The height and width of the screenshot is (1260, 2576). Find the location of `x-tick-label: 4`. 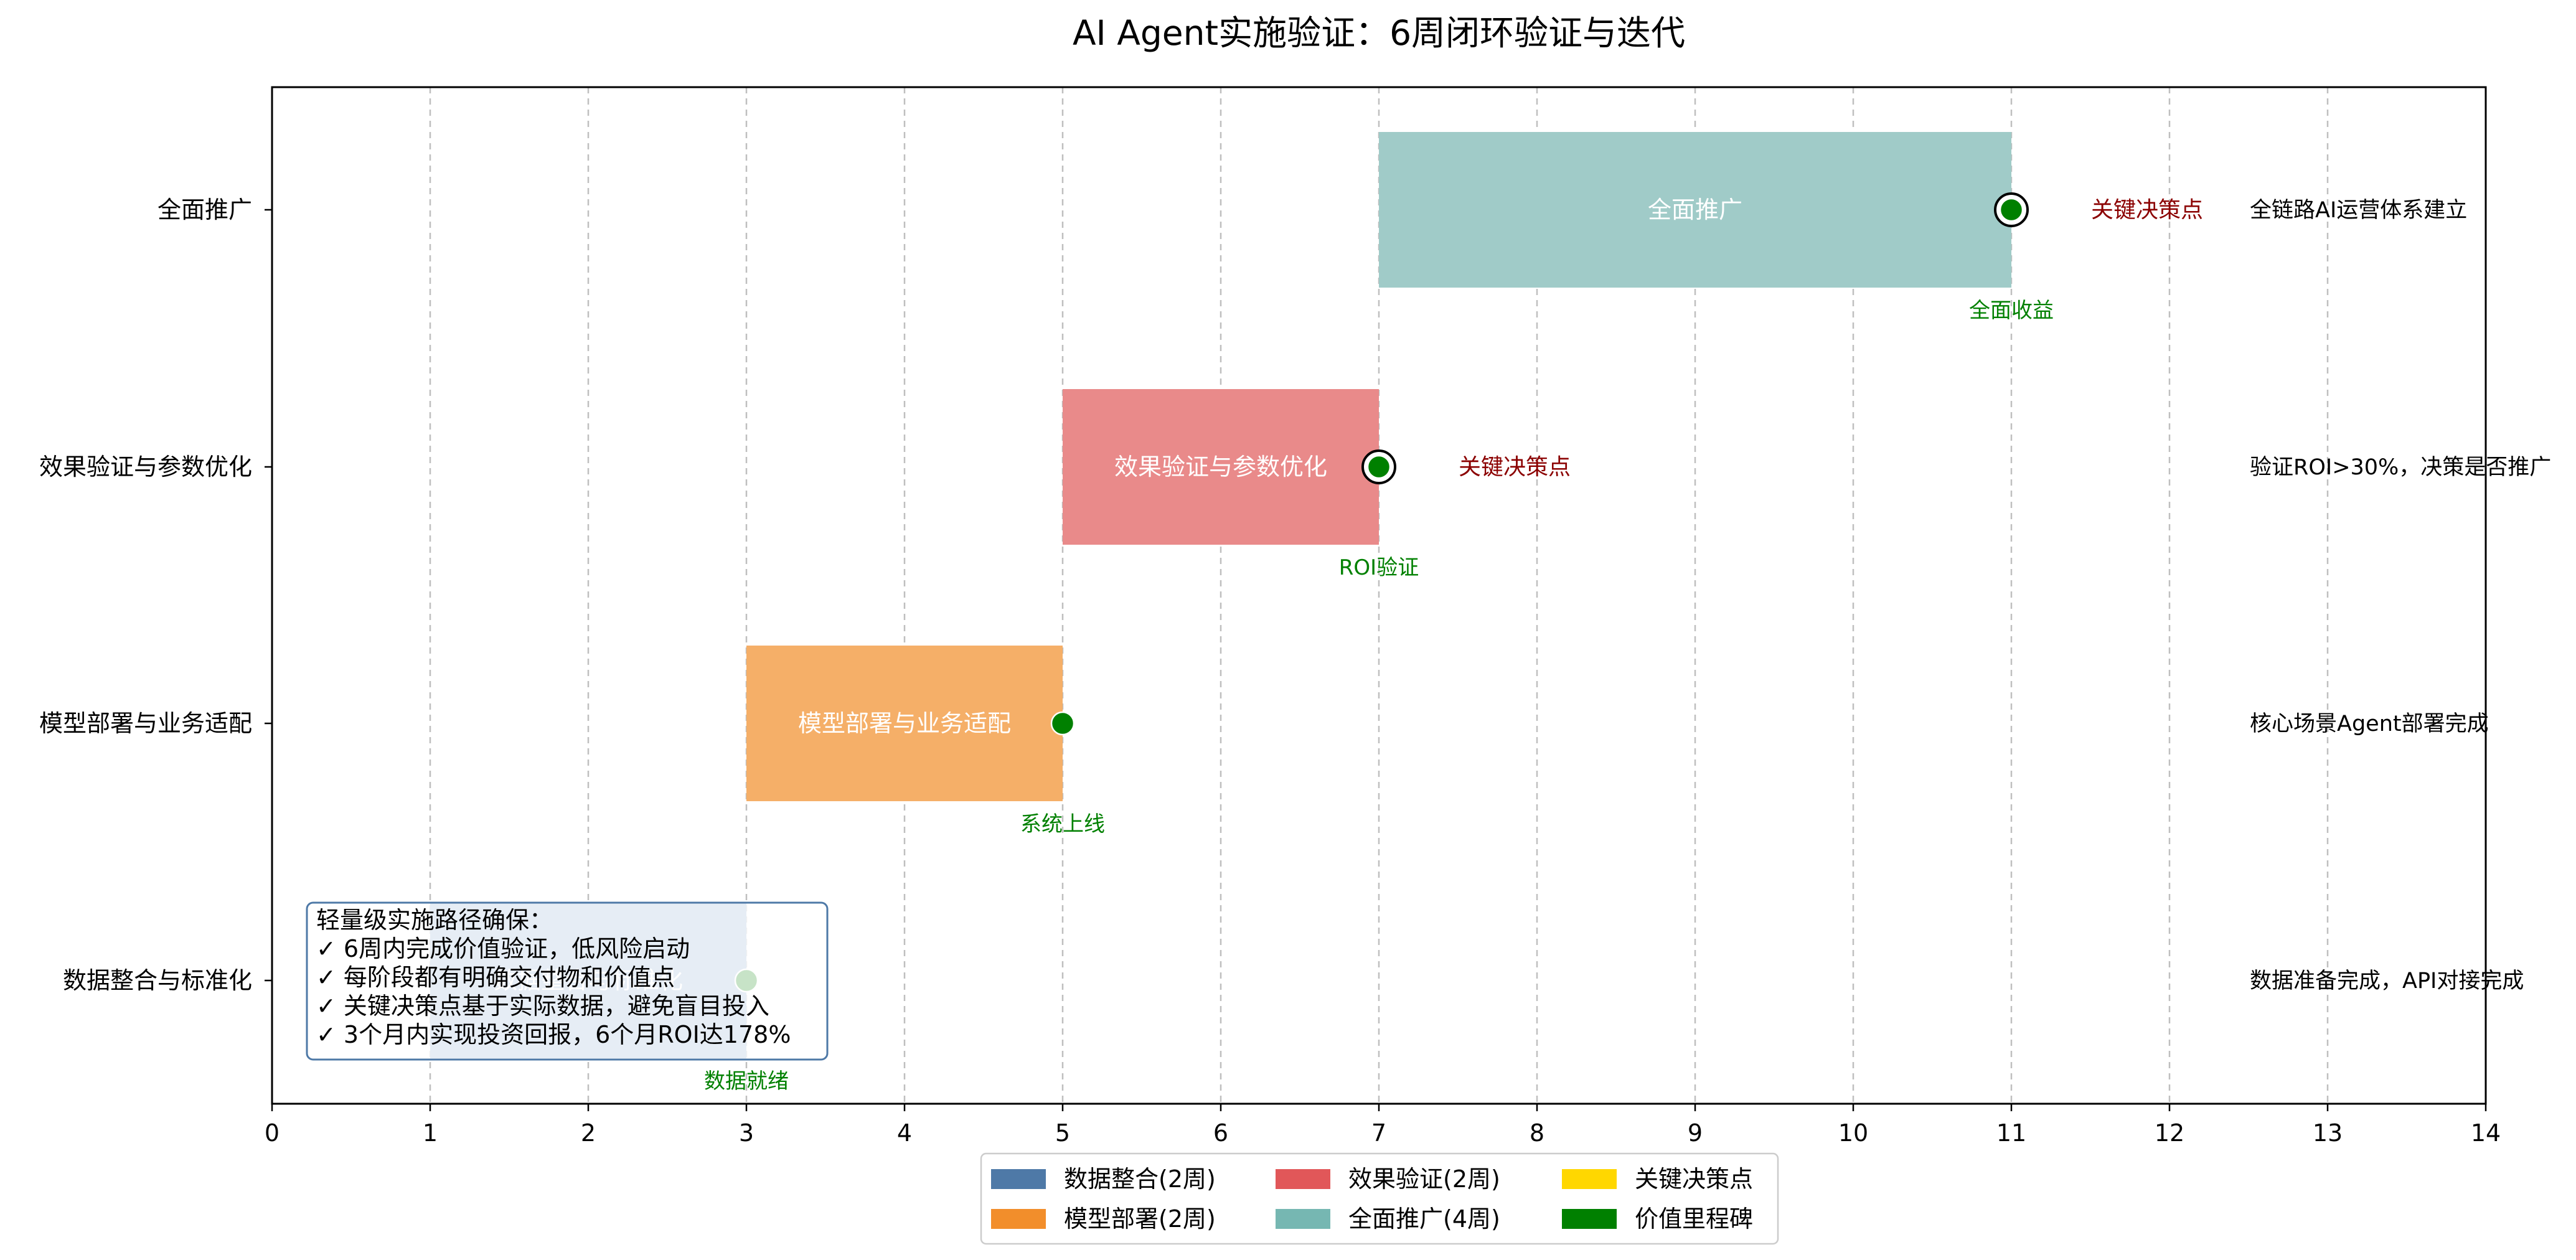

x-tick-label: 4 is located at coordinates (904, 1133).